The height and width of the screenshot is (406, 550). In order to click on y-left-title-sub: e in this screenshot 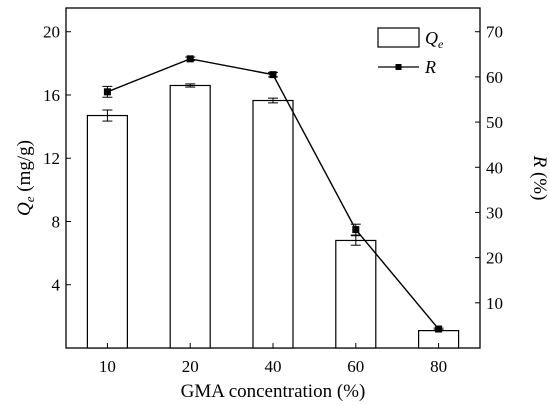, I will do `click(29, 199)`.